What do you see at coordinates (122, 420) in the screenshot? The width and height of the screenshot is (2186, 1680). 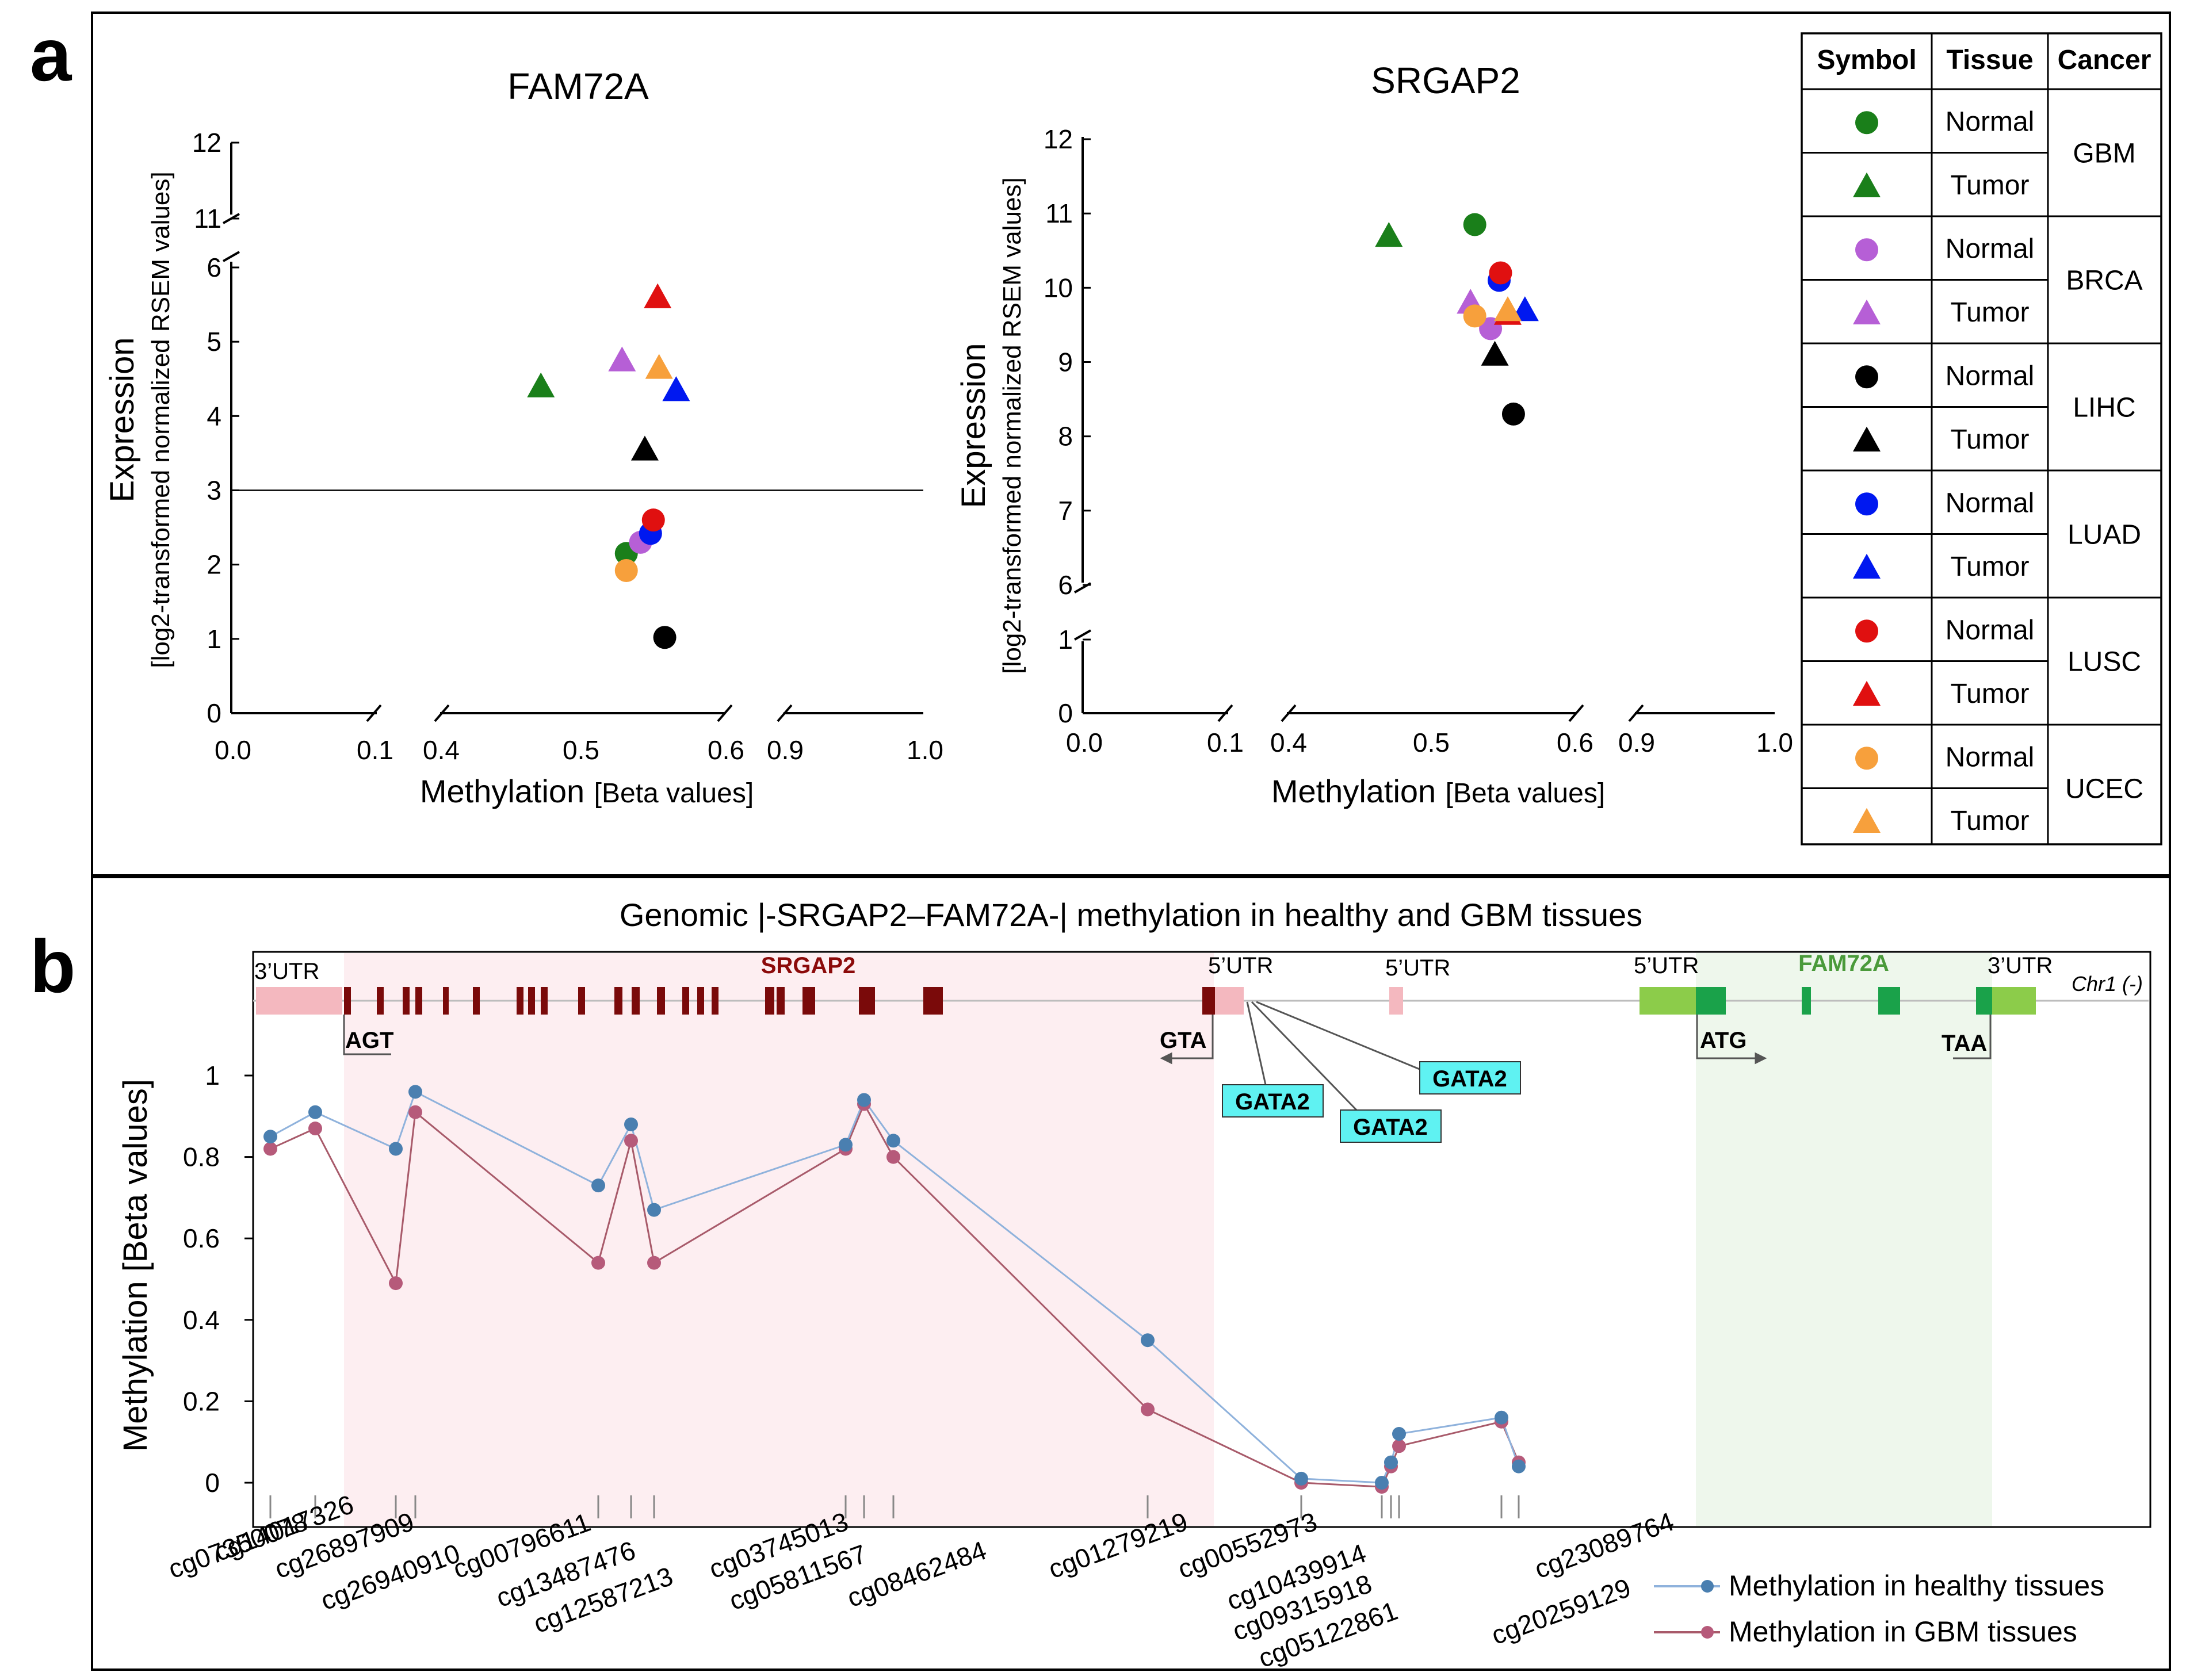 I see `fam72a-y-label-main: Expression` at bounding box center [122, 420].